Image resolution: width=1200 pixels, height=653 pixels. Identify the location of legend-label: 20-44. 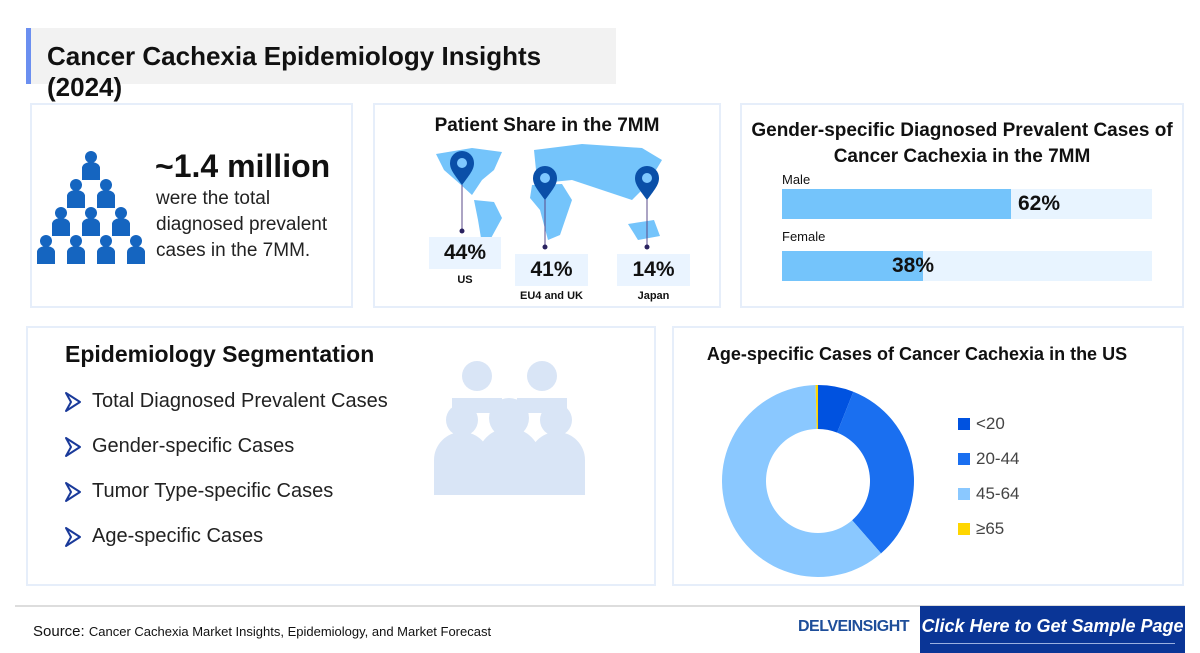
(998, 458).